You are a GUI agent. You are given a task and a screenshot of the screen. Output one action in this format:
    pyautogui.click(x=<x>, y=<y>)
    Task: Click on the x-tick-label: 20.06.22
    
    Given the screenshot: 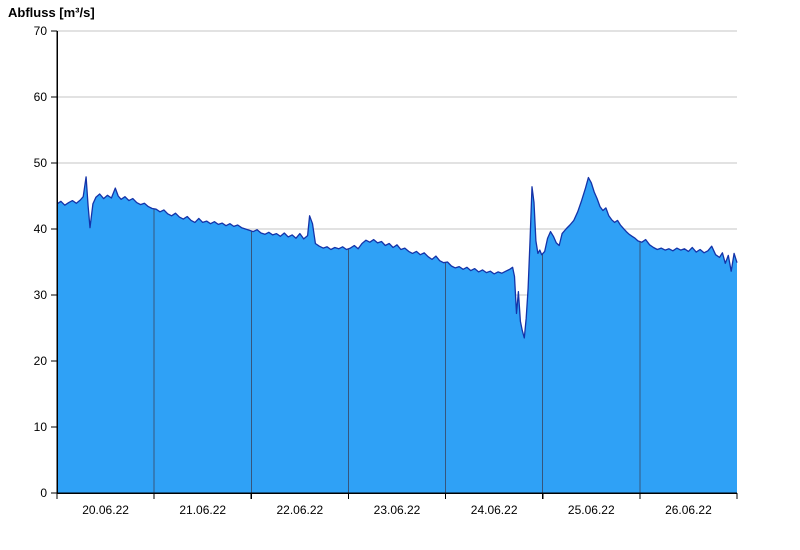 What is the action you would take?
    pyautogui.click(x=105, y=510)
    